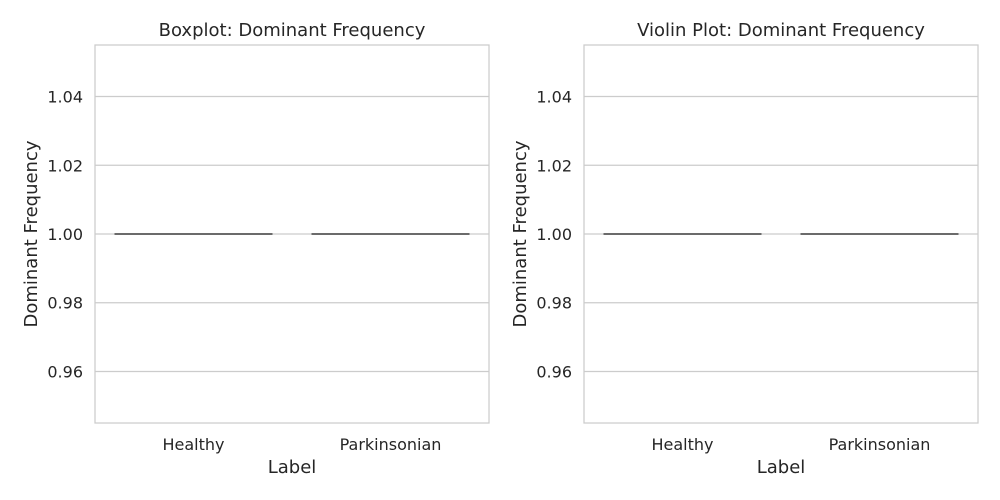  Describe the element at coordinates (292, 30) in the screenshot. I see `chart-title: Boxplot: Dominant Frequency` at that location.